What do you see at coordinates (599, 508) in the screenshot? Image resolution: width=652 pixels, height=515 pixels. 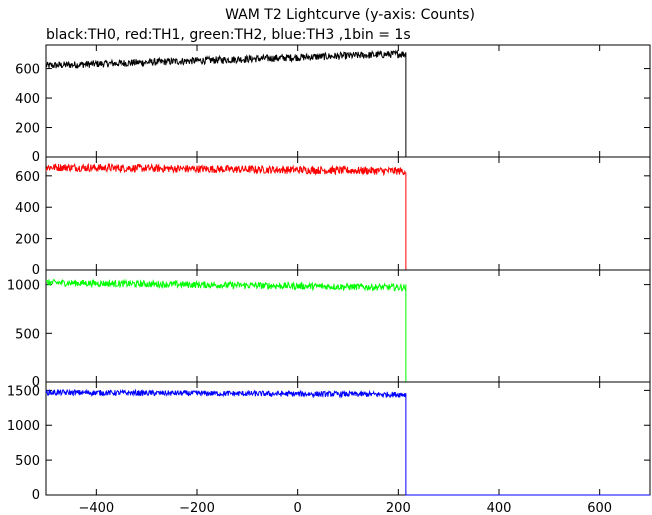 I see `x-tick-label: 600` at bounding box center [599, 508].